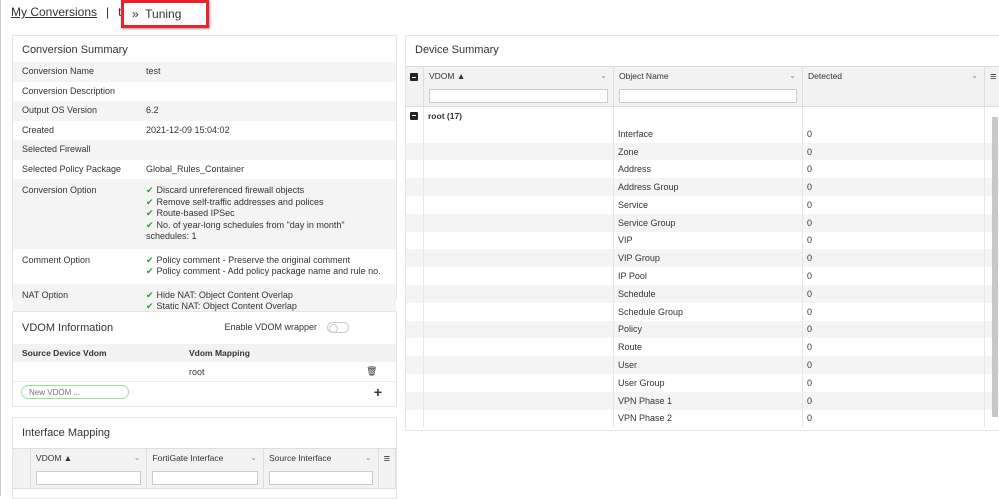  I want to click on breadcrumb-current-label: Tuning, so click(163, 14).